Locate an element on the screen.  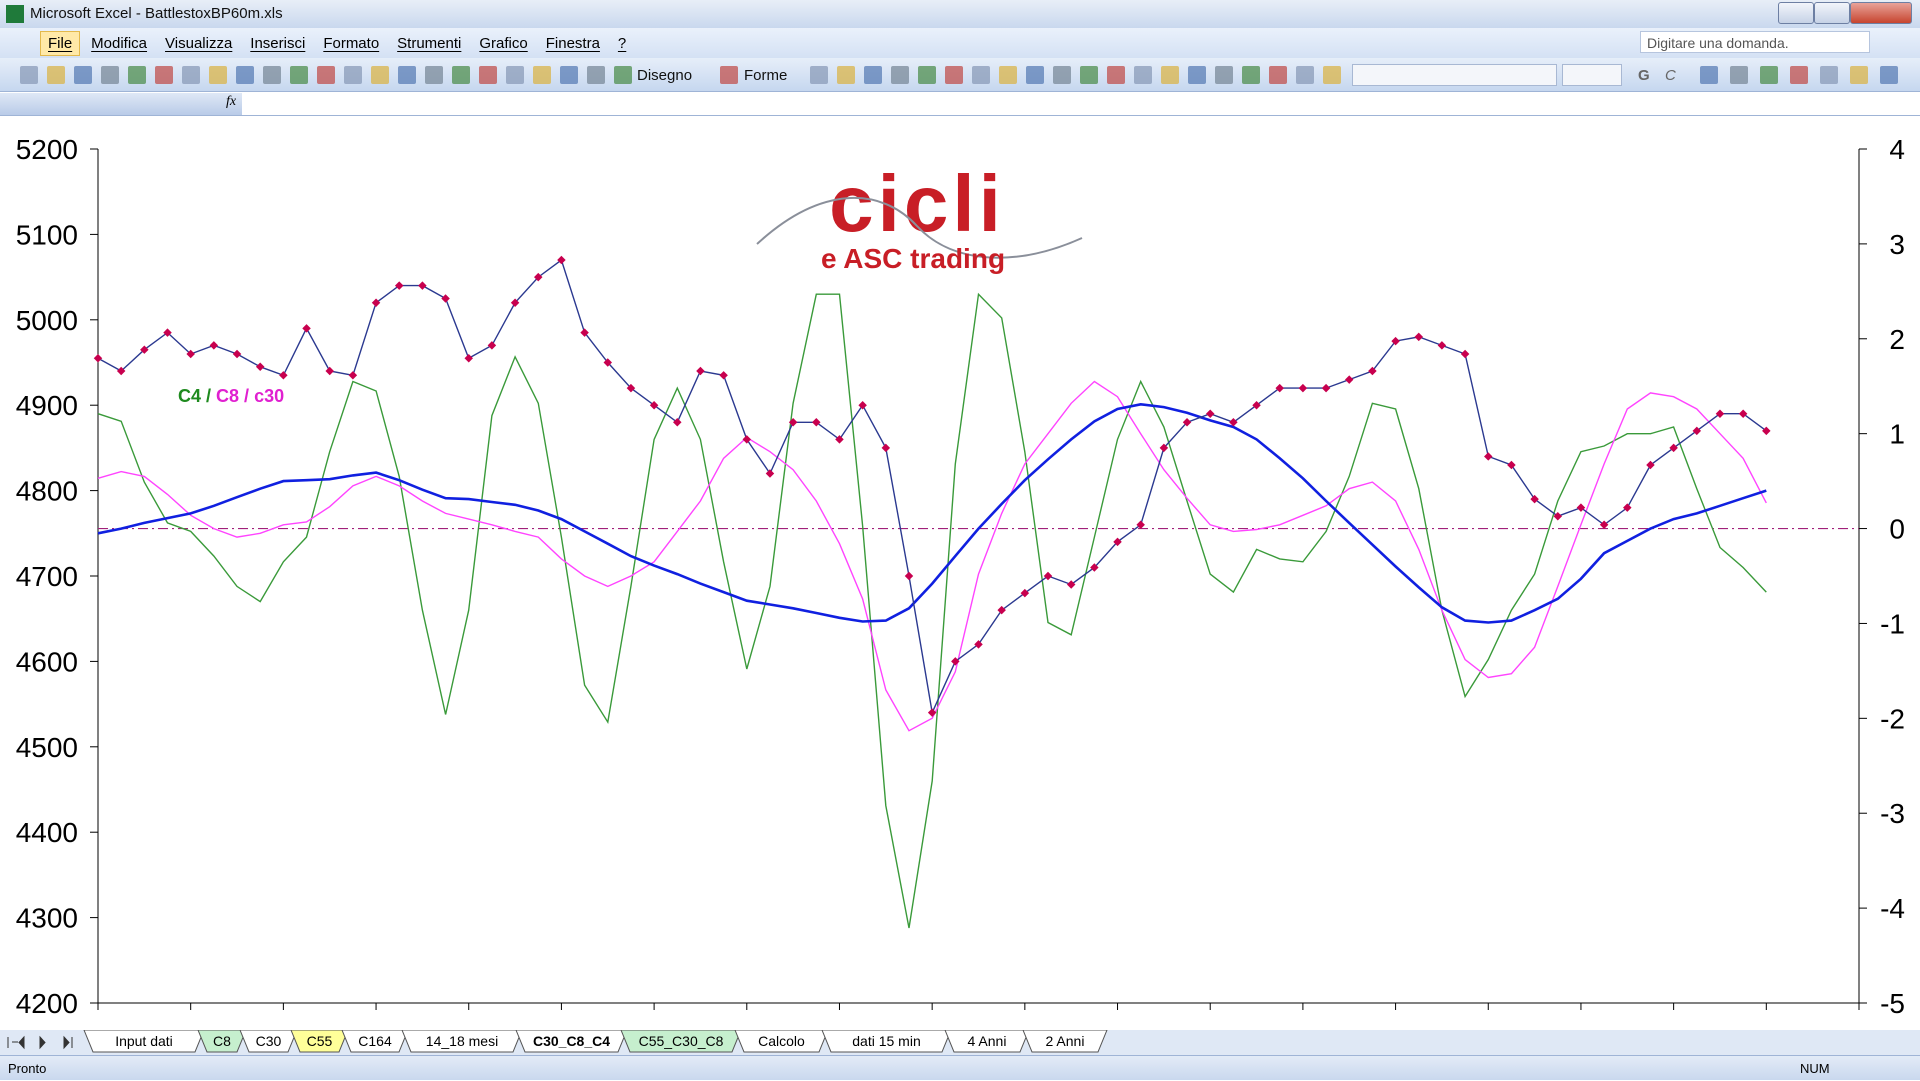
title-bar: Microsoft Excel - BattlestoxBP60m.xls is located at coordinates (960, 14).